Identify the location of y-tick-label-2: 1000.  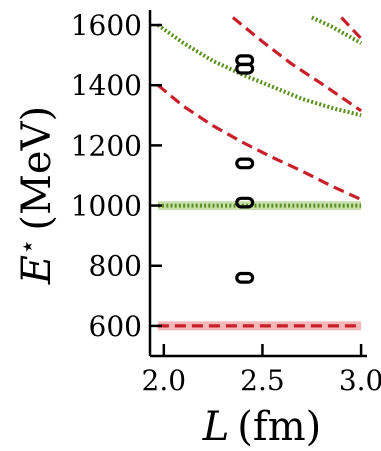
(106, 206).